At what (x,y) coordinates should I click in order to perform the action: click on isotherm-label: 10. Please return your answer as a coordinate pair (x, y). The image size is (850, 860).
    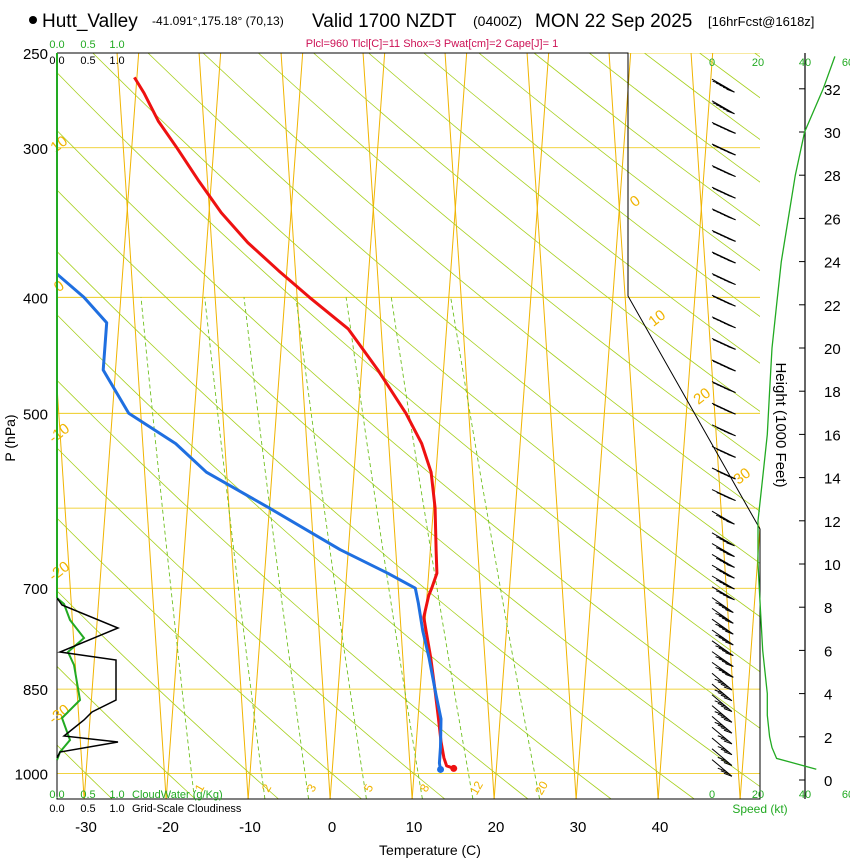
    Looking at the image, I should click on (657, 319).